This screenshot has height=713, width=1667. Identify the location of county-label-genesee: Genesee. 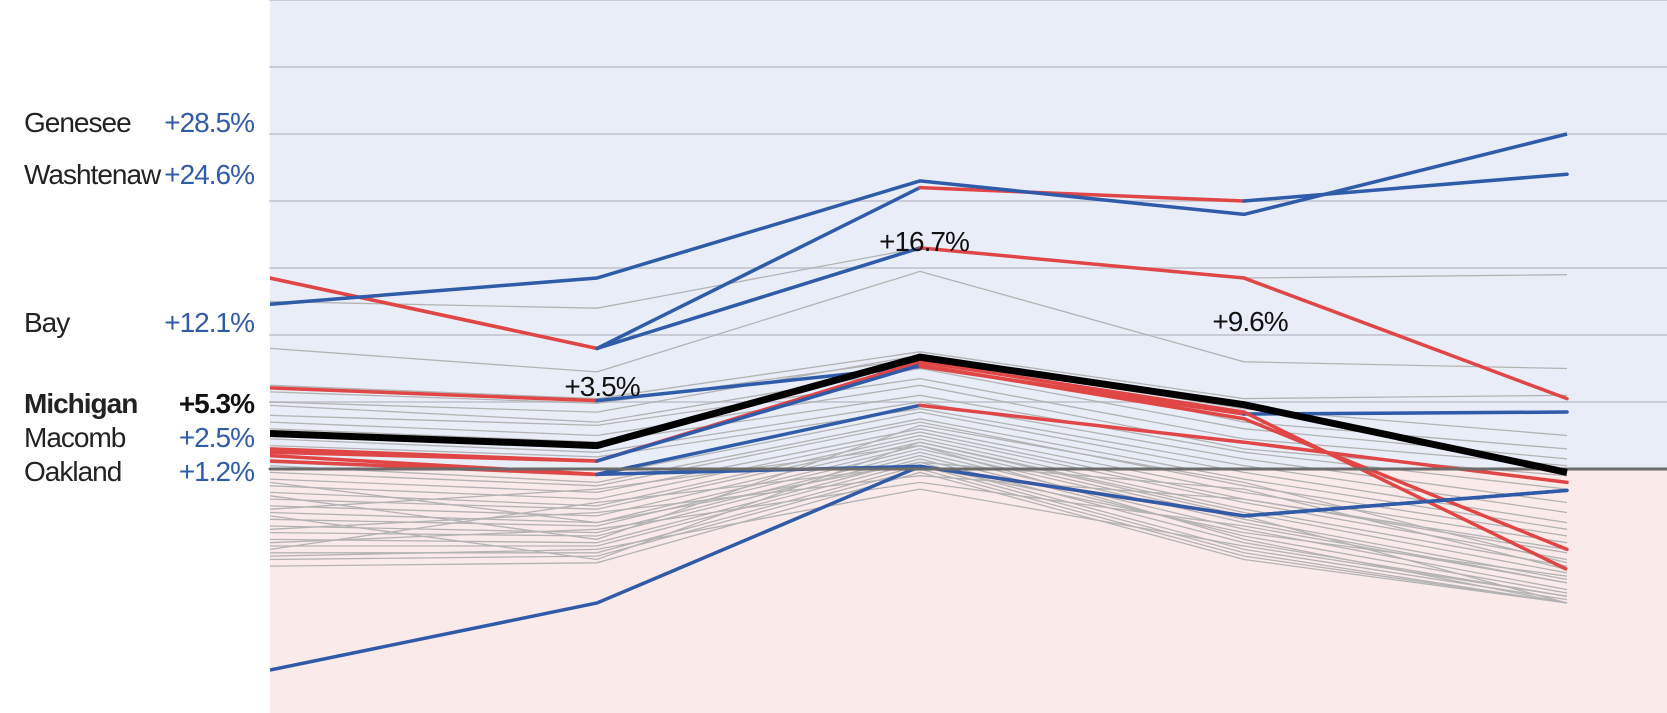
(78, 122).